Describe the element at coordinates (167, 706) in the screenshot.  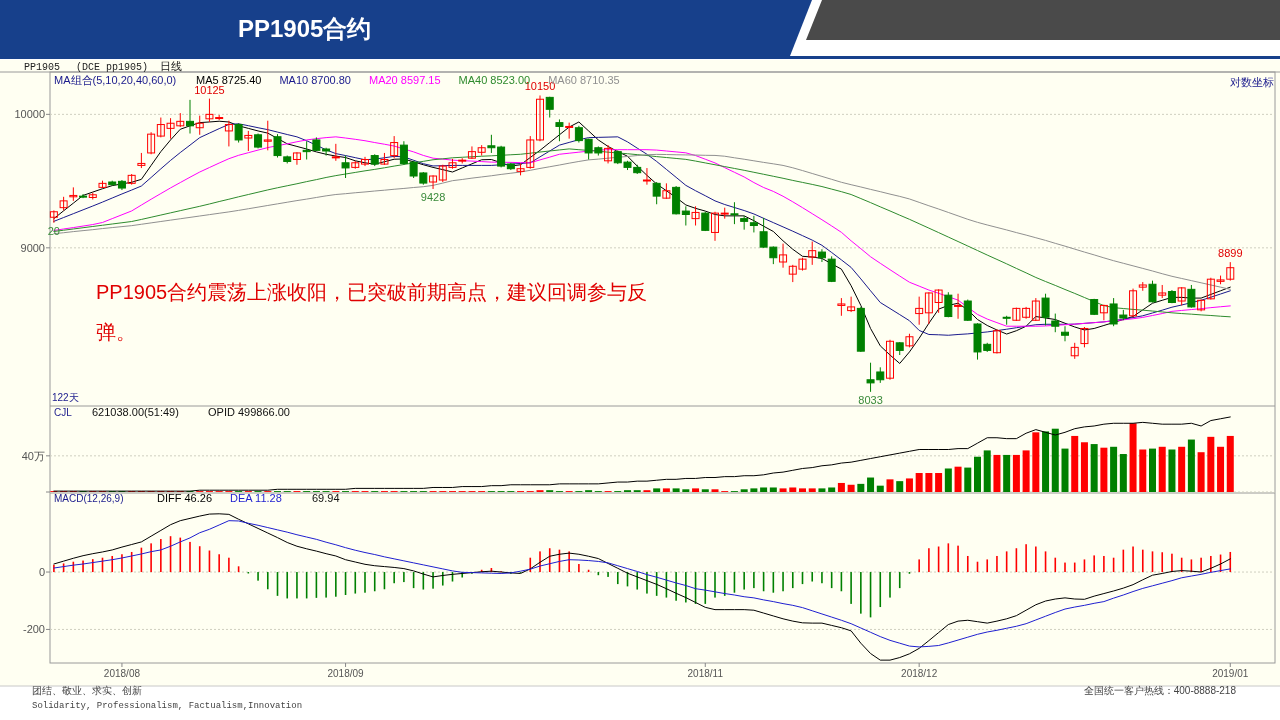
I see `text: Solidarity, Professionalism, Factualism,Innovation` at that location.